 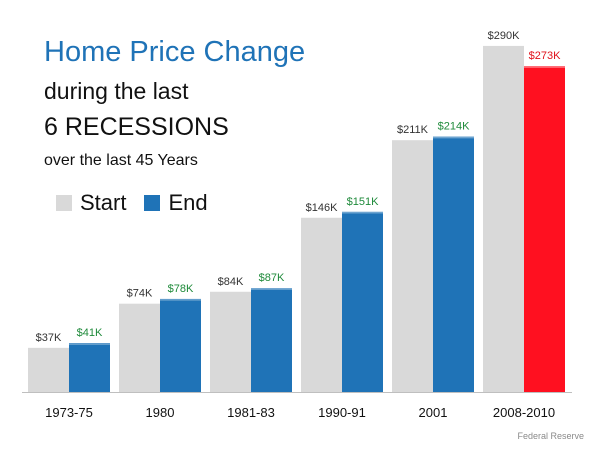 What do you see at coordinates (550, 436) in the screenshot?
I see `source-note: Federal Reserve` at bounding box center [550, 436].